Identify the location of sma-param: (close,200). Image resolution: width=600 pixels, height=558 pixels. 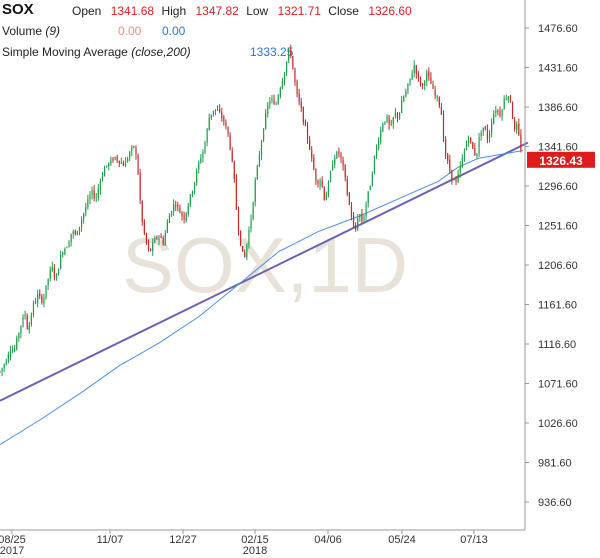
(161, 52).